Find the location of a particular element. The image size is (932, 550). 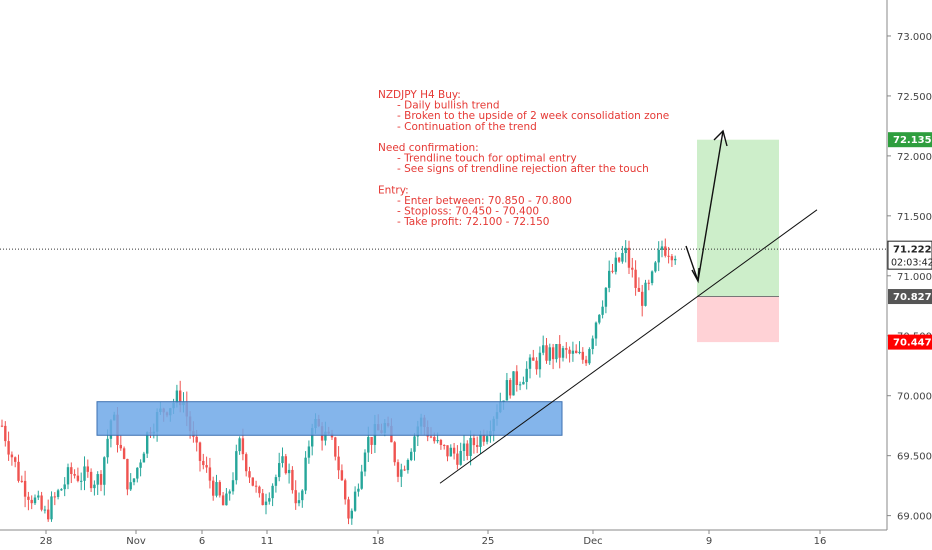

time-tick-label: Nov is located at coordinates (136, 541).